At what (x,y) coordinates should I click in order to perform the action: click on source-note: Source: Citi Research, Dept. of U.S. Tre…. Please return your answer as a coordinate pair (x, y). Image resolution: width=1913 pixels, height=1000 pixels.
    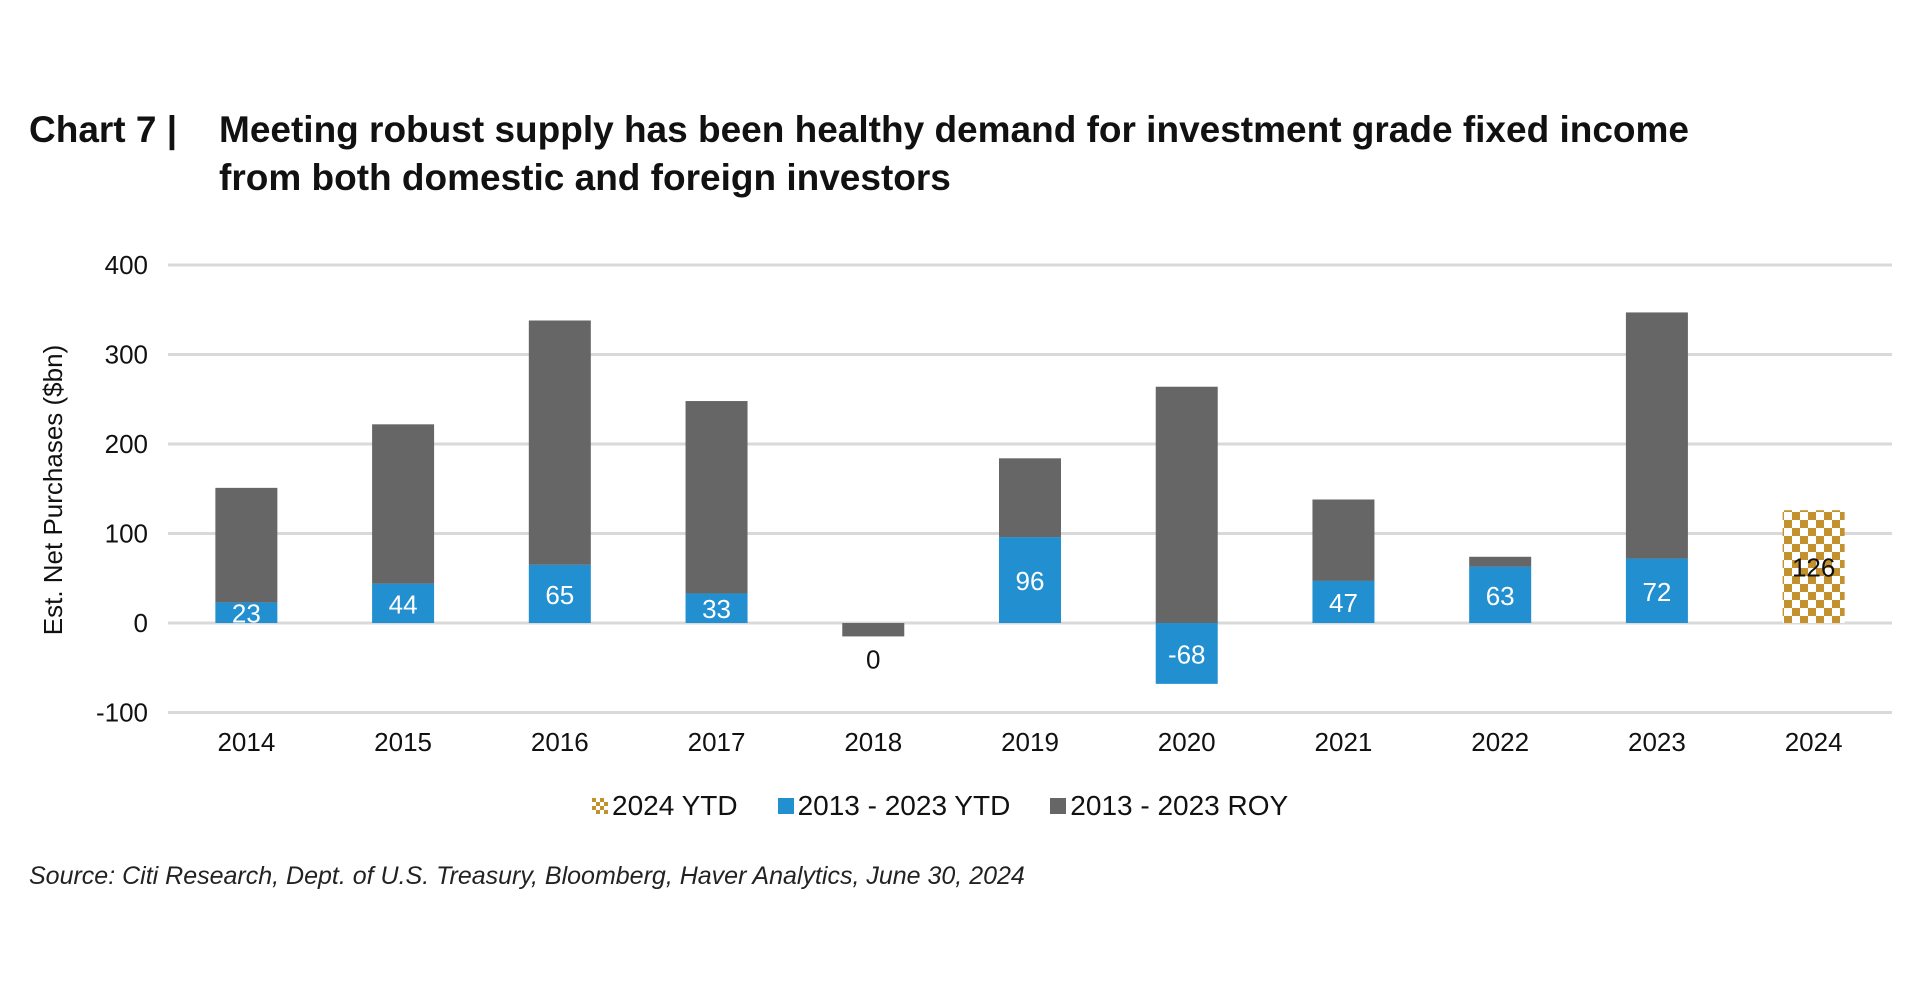
    Looking at the image, I should click on (527, 876).